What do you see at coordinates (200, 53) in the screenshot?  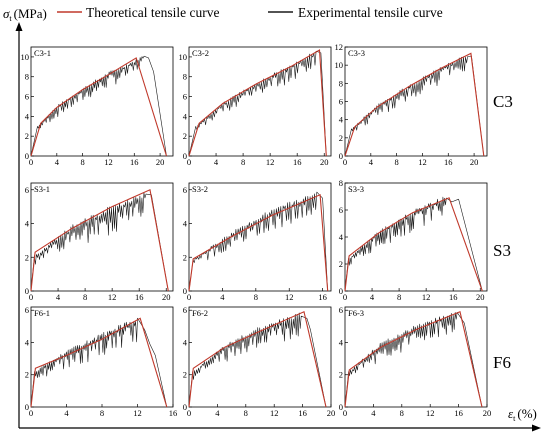 I see `panel-title: C3-2` at bounding box center [200, 53].